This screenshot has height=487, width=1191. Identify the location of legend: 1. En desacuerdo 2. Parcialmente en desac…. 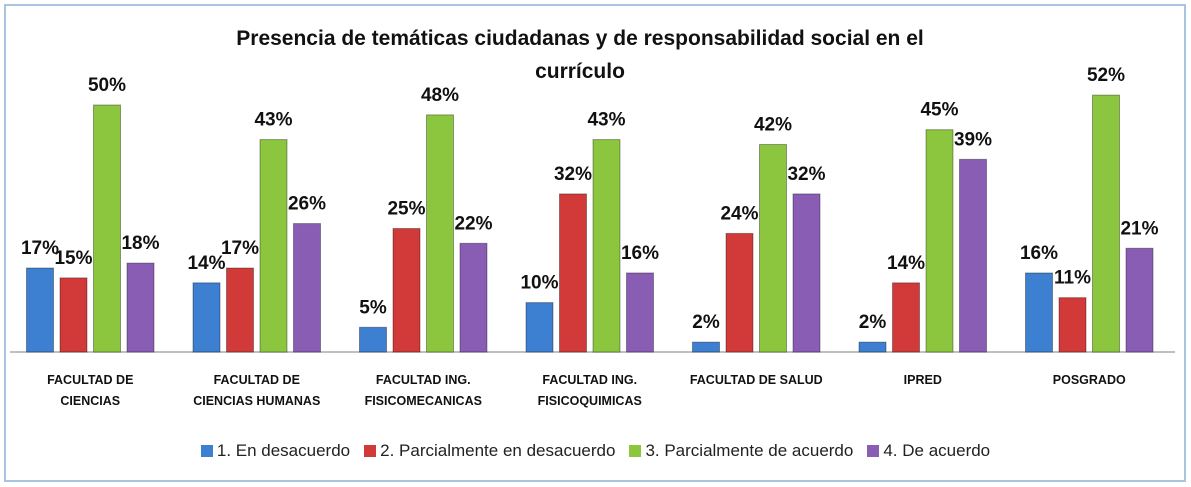
(595, 451).